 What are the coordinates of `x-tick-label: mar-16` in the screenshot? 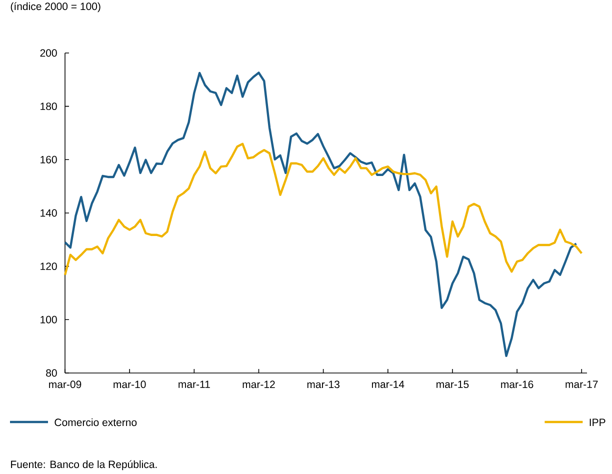 It's located at (517, 384).